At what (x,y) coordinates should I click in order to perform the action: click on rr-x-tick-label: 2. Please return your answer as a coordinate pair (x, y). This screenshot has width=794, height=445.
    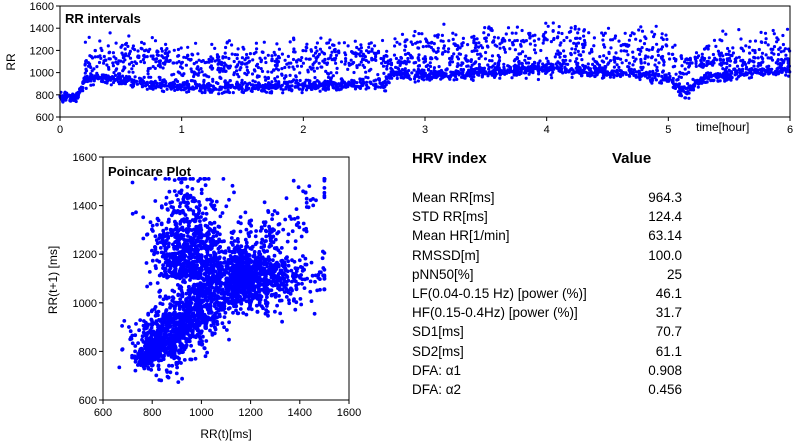
    Looking at the image, I should click on (303, 130).